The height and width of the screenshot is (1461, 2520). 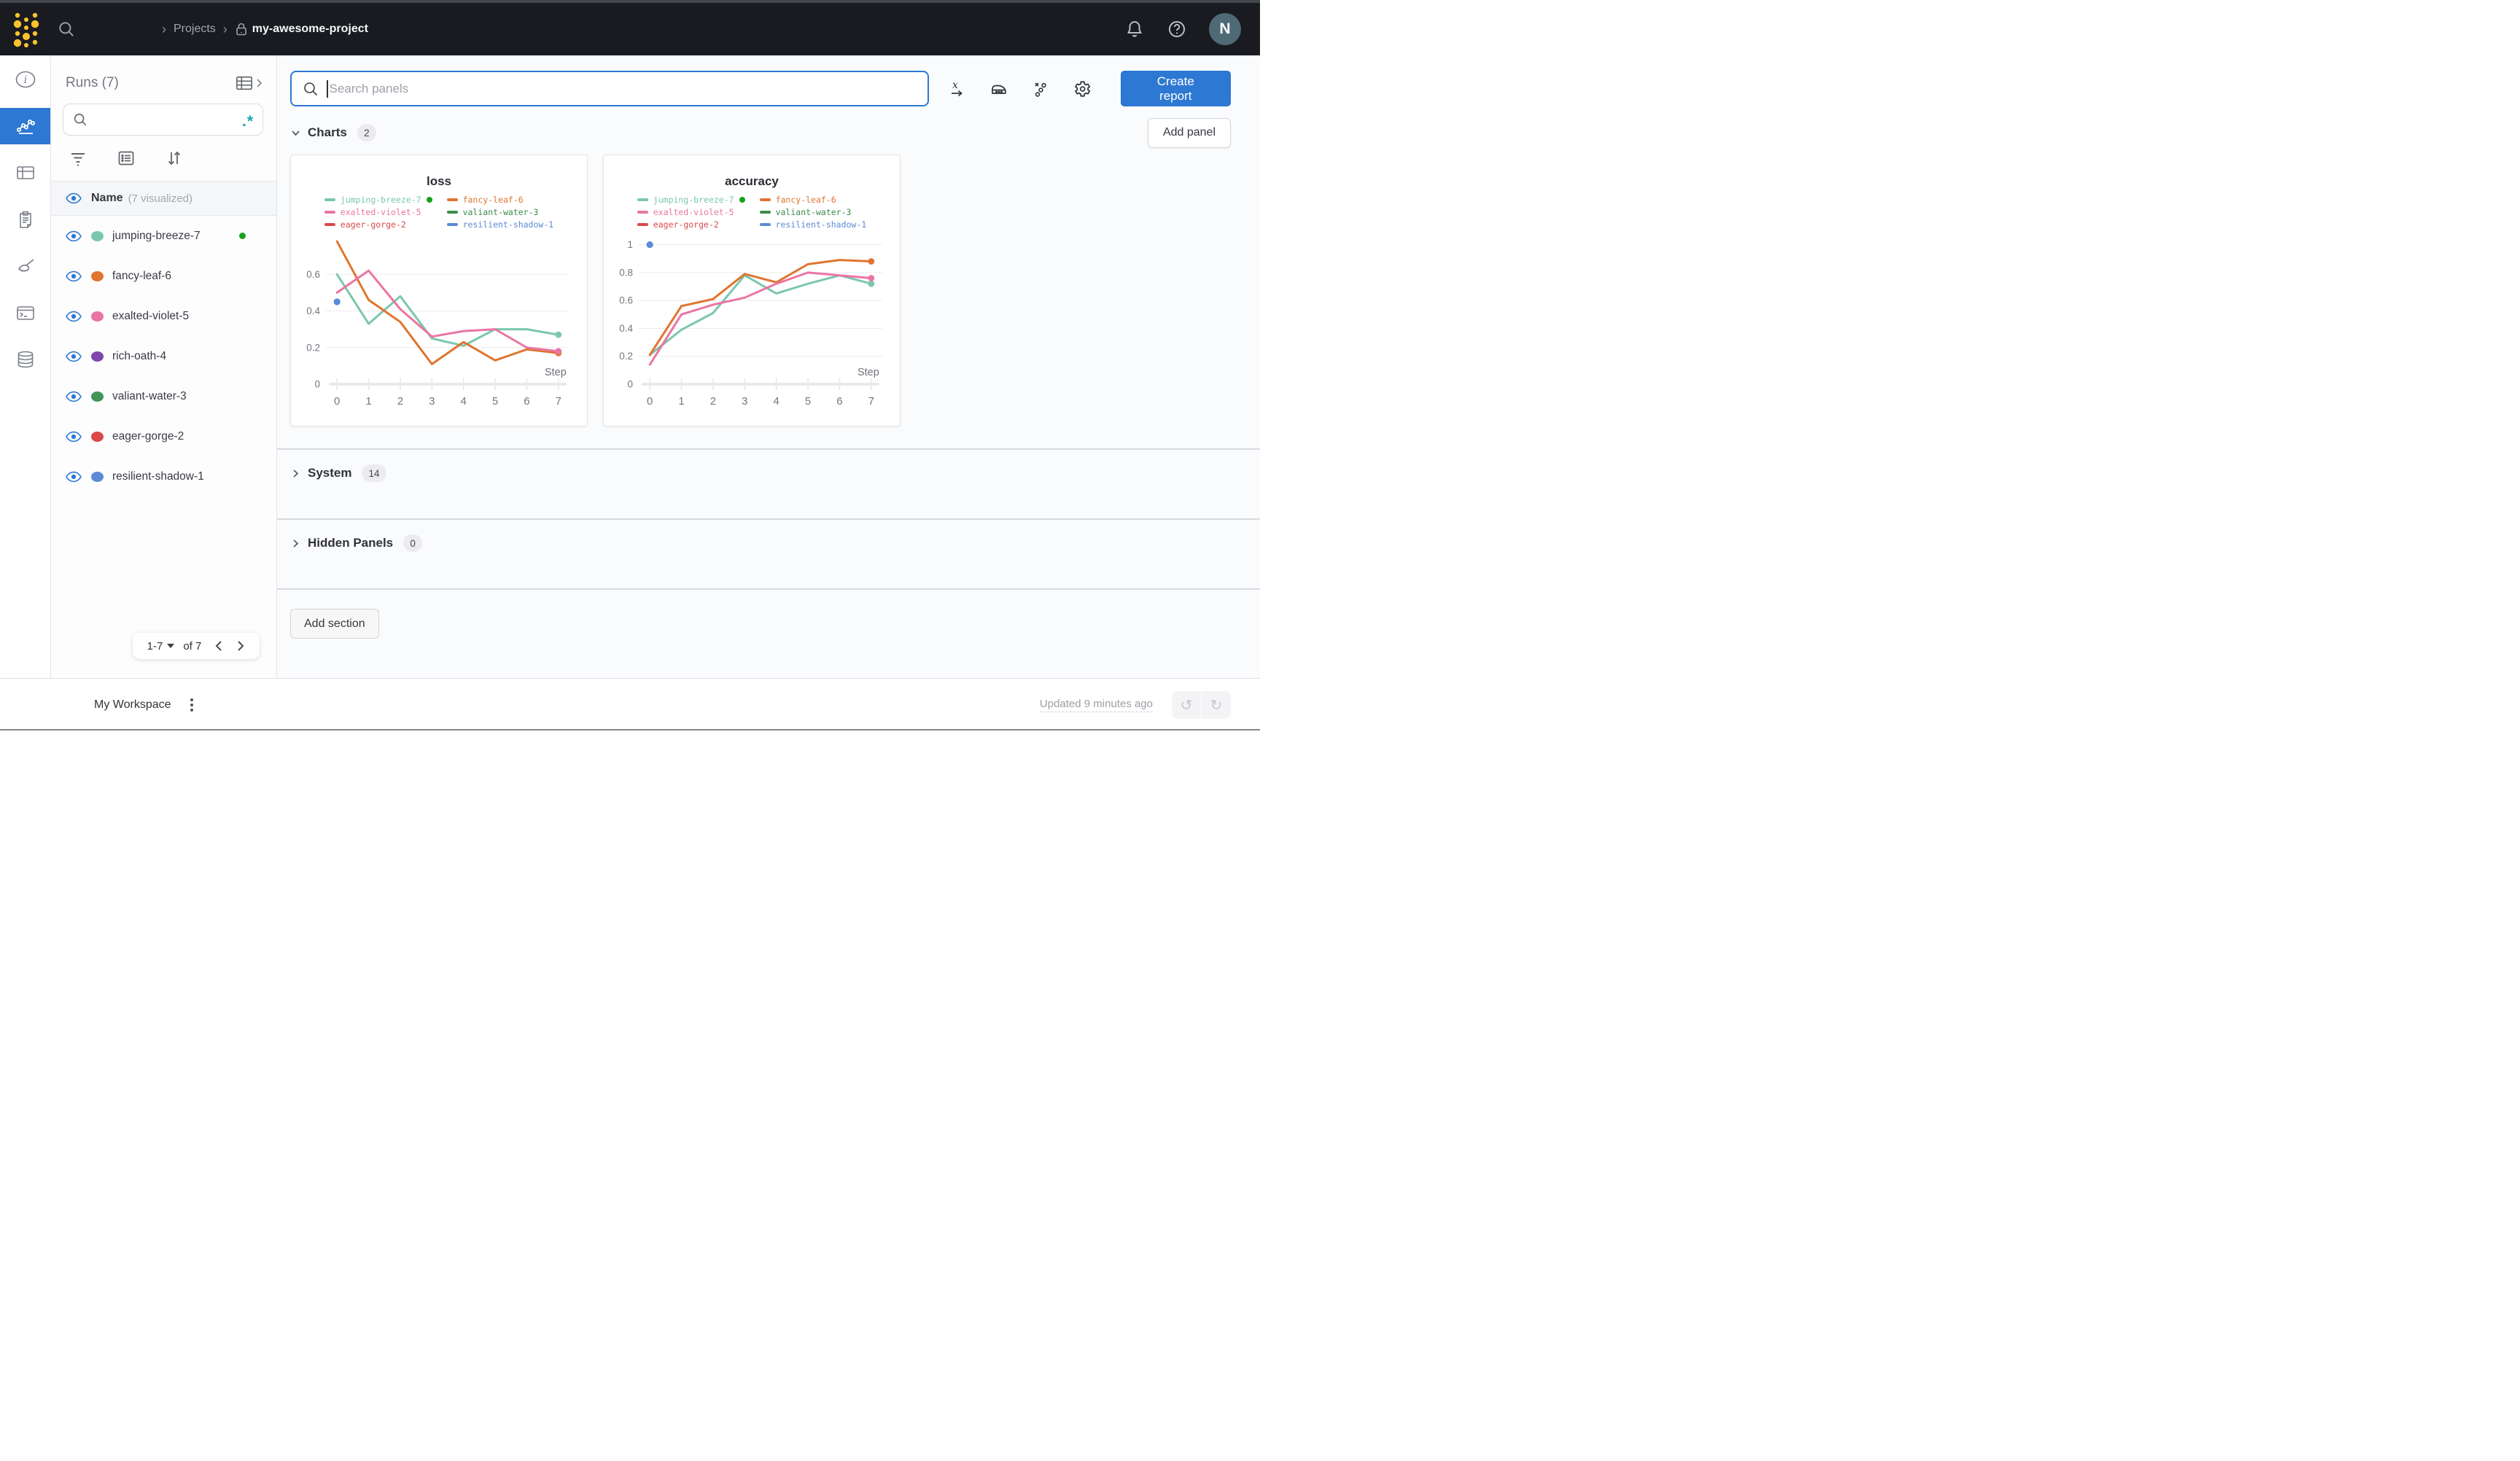 I want to click on svg-text: 4, so click(x=464, y=401).